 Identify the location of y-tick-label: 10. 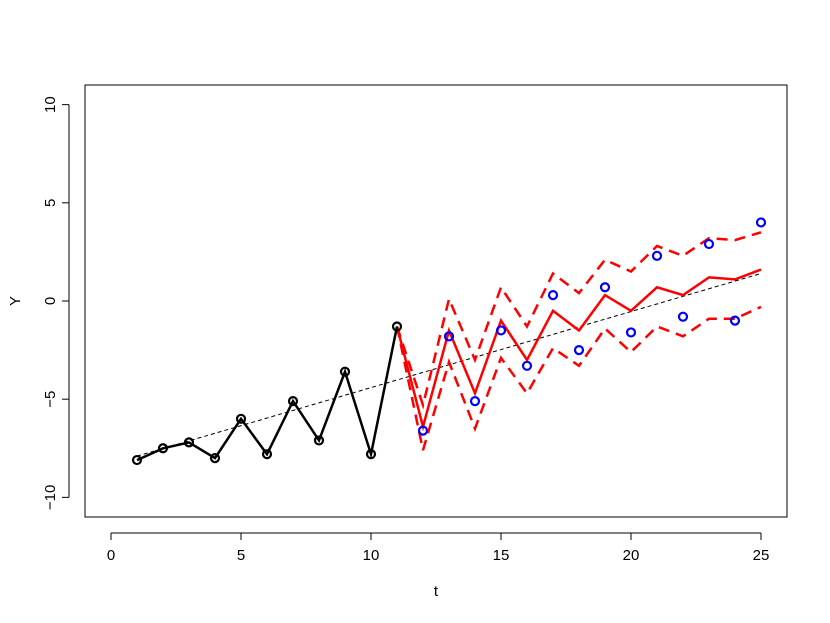
(50, 104).